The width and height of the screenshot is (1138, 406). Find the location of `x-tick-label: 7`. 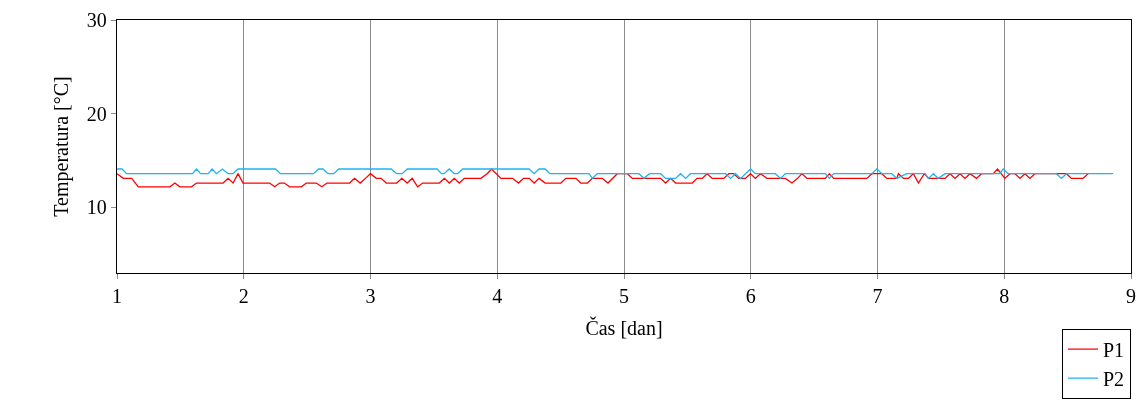

x-tick-label: 7 is located at coordinates (877, 296).